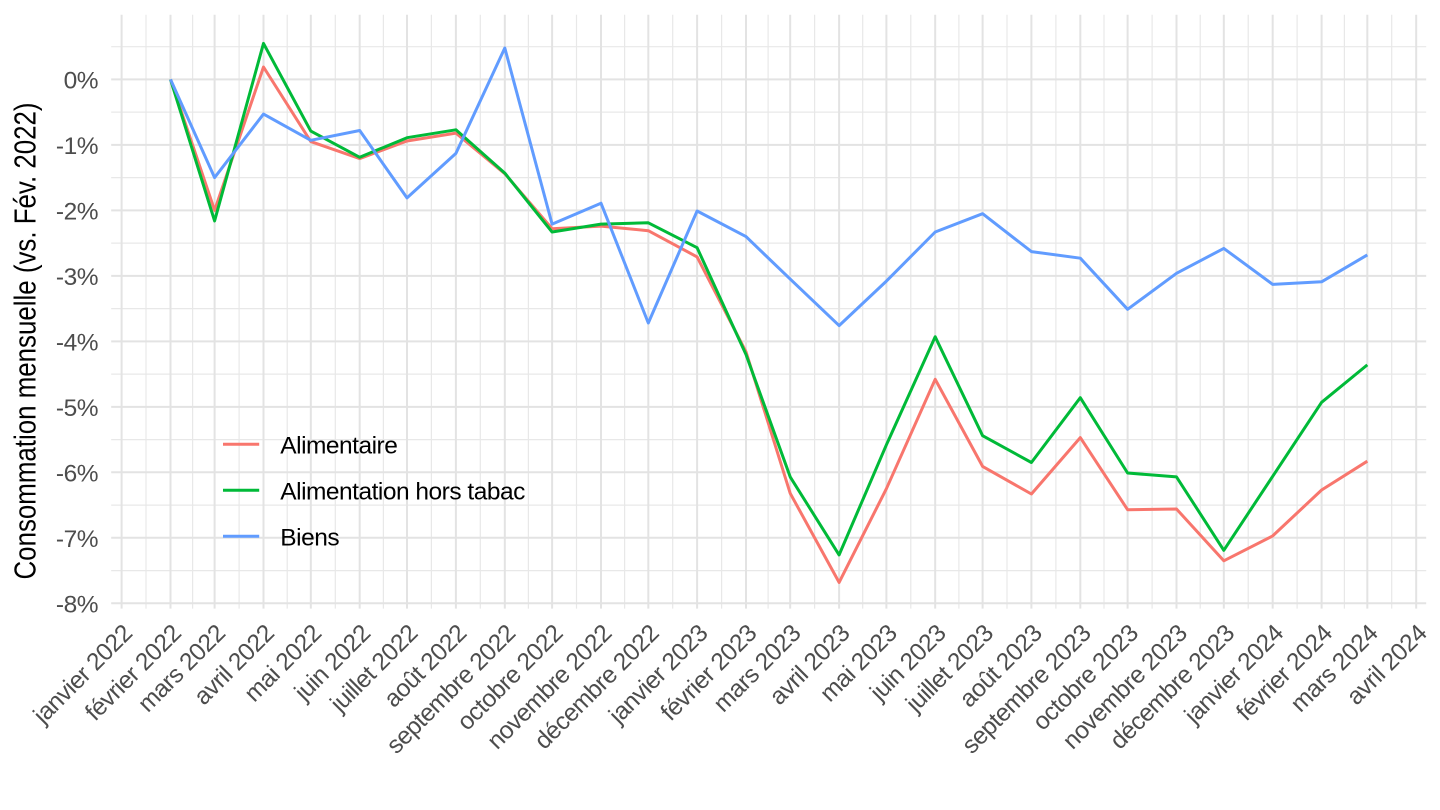  What do you see at coordinates (77, 474) in the screenshot?
I see `svg-text: -6%` at bounding box center [77, 474].